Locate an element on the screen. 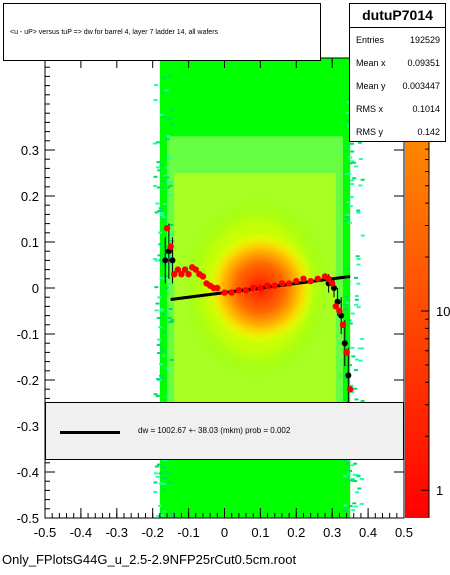  y-tick-label: 0 is located at coordinates (35, 288).